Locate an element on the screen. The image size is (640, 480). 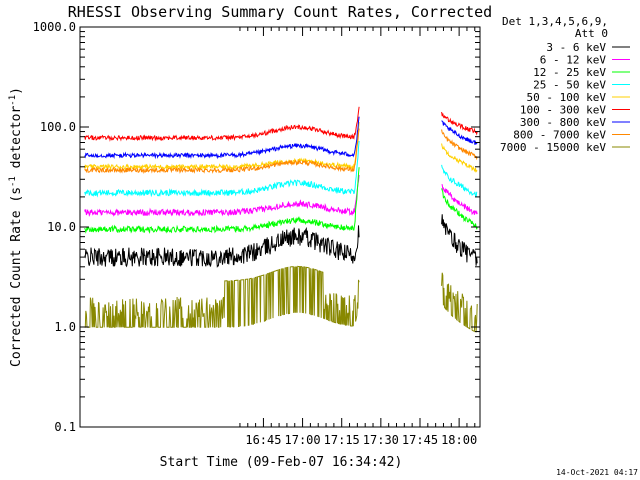
x-tick-label: 16:45 is located at coordinates (263, 440).